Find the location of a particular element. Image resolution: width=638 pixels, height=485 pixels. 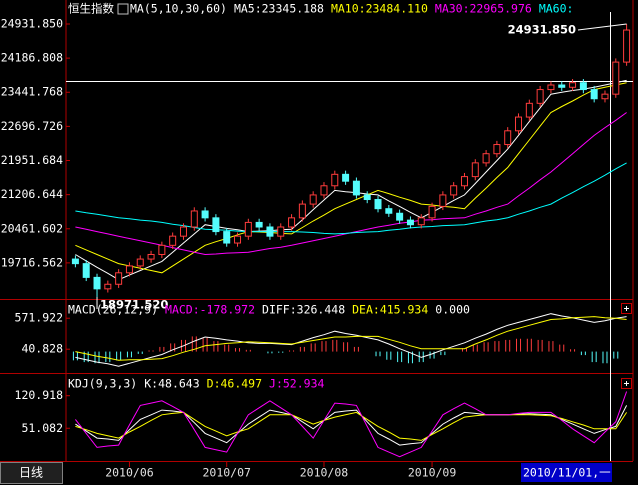

legend-entry: MA10:23484.110 is located at coordinates (379, 9).